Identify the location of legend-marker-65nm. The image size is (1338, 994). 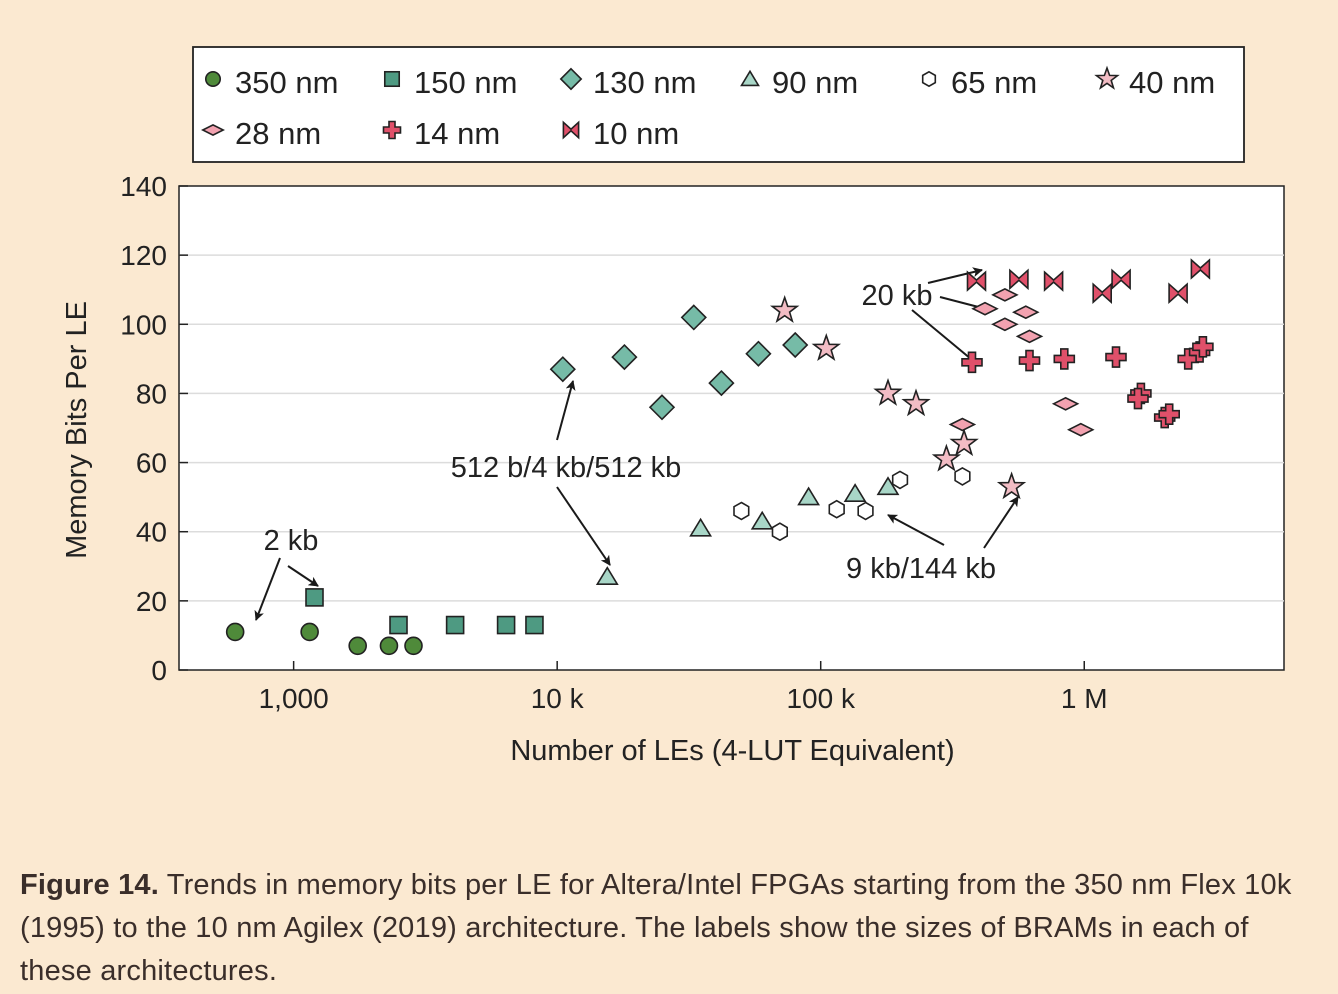
(929, 79).